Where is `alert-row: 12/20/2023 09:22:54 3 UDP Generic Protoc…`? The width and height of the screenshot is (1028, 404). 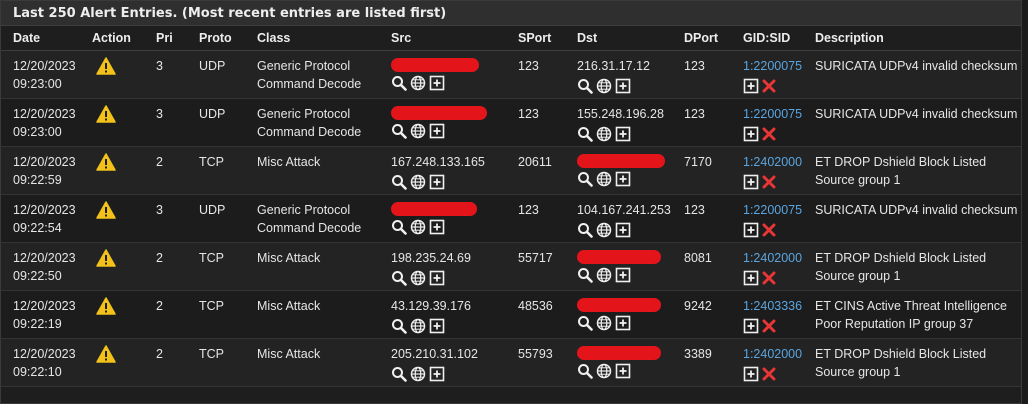 alert-row: 12/20/2023 09:22:54 3 UDP Generic Protoc… is located at coordinates (511, 218).